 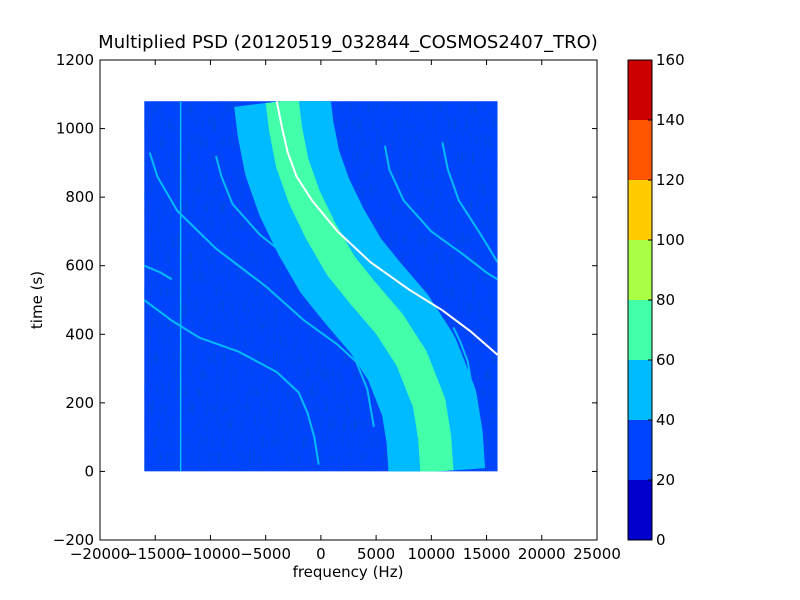 What do you see at coordinates (210, 554) in the screenshot?
I see `x-tick-label: −10000` at bounding box center [210, 554].